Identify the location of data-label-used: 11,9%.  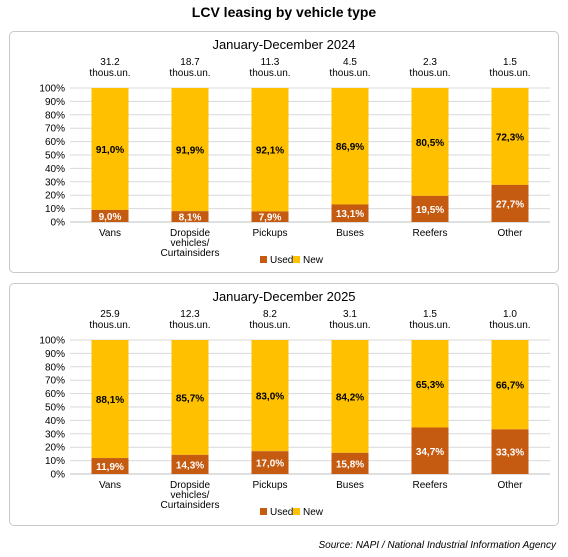
(110, 467).